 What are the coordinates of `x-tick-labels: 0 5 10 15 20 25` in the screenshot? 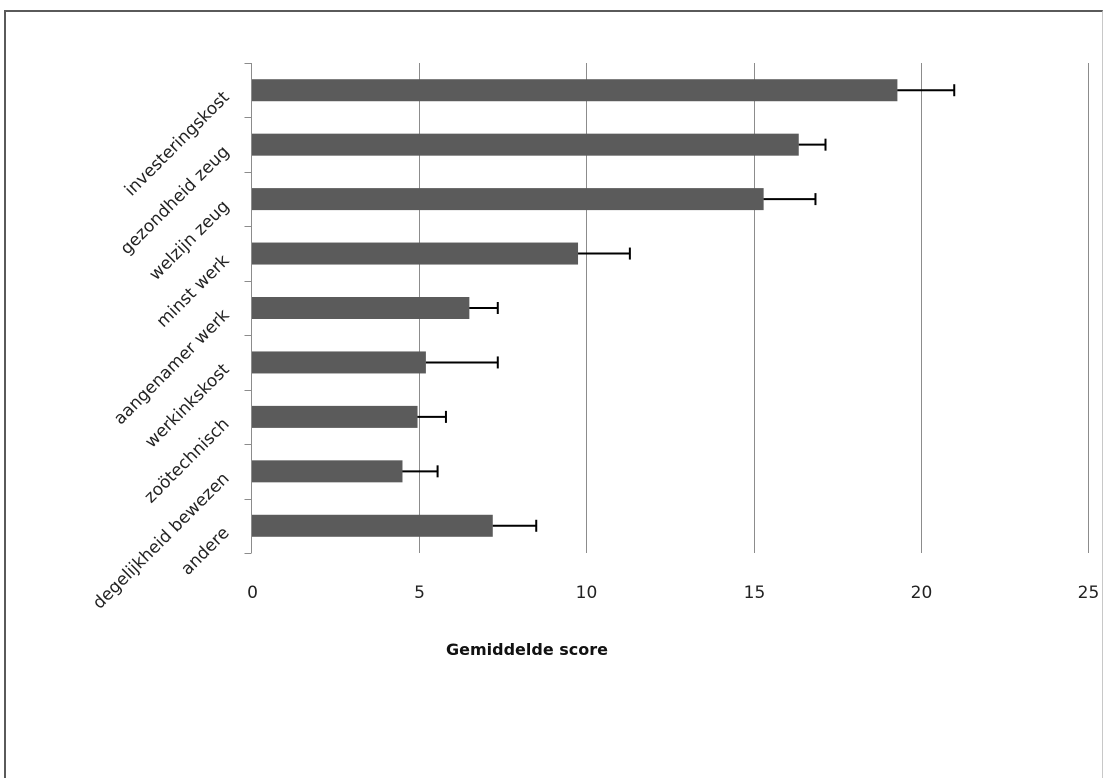 It's located at (673, 593).